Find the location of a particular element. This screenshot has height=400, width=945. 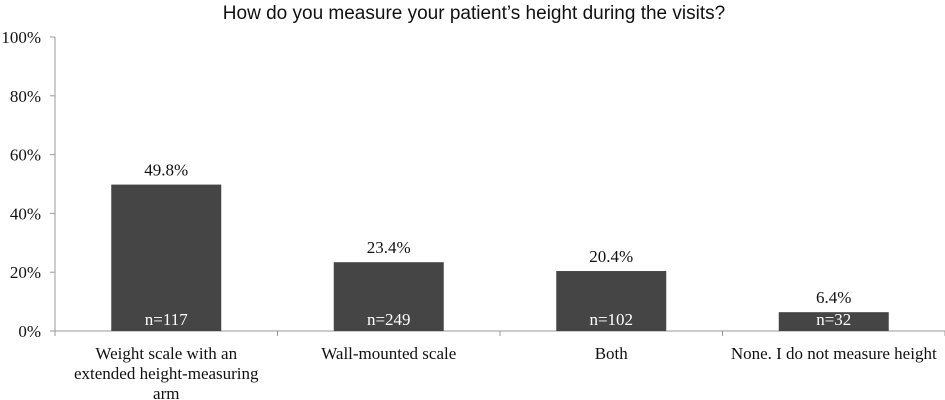

y-axis: 0% 20% 40% 60% 80% 100% is located at coordinates (28, 184).